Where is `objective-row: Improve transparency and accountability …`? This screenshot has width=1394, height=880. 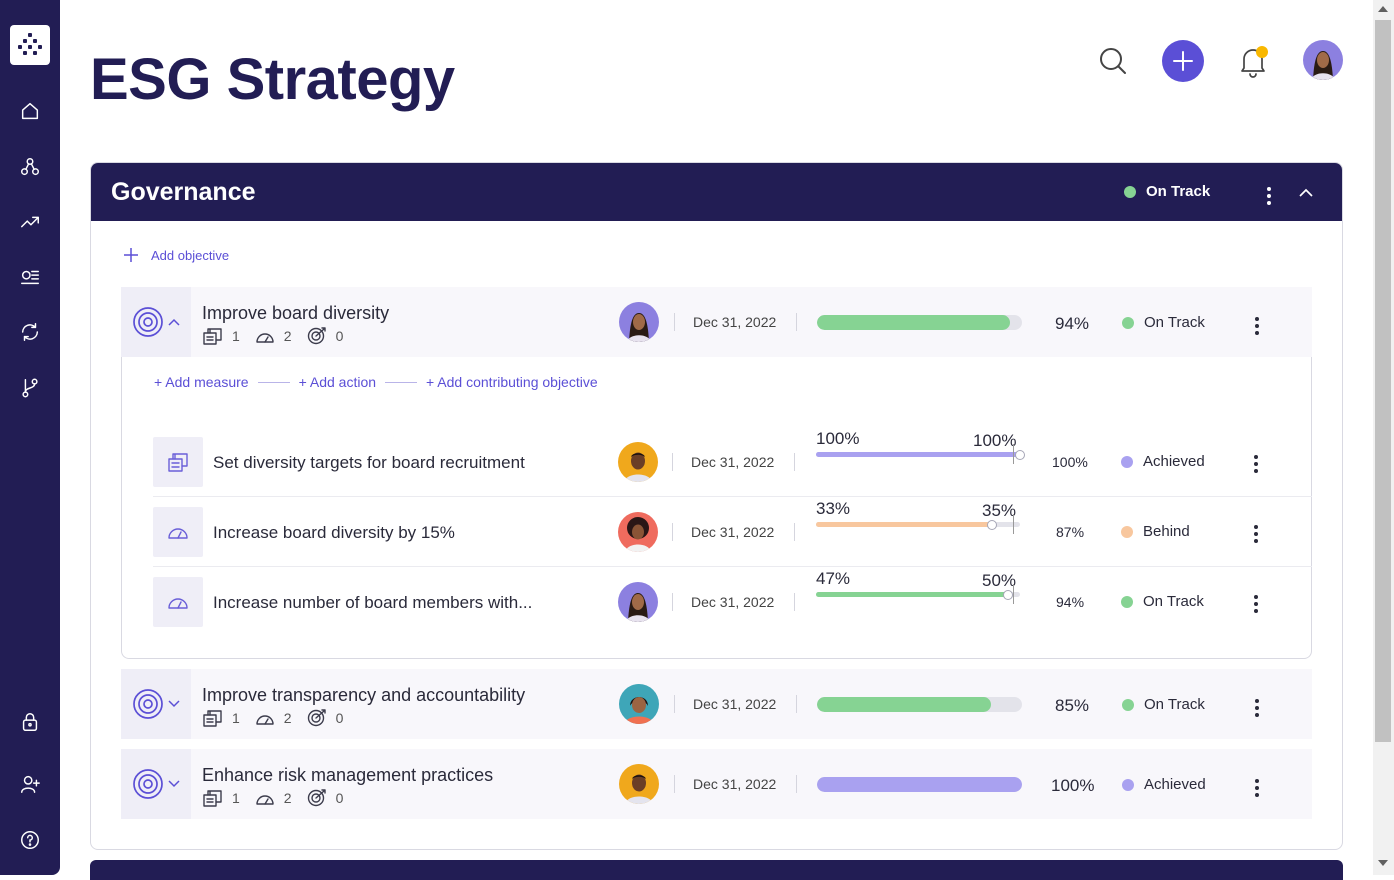
objective-row: Improve transparency and accountability … is located at coordinates (716, 704).